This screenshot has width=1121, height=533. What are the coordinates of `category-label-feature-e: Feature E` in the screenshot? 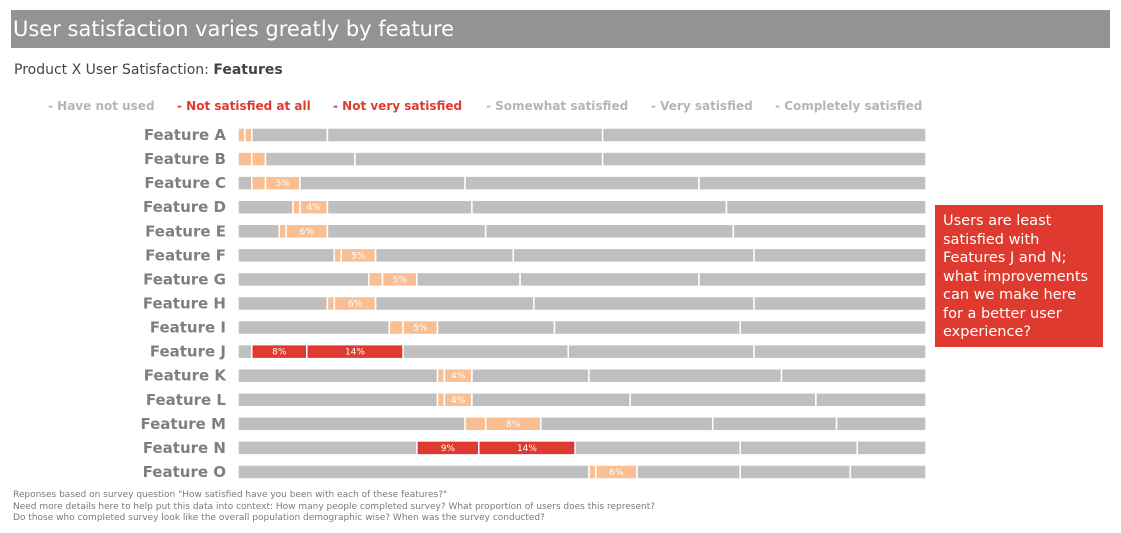 It's located at (185, 231).